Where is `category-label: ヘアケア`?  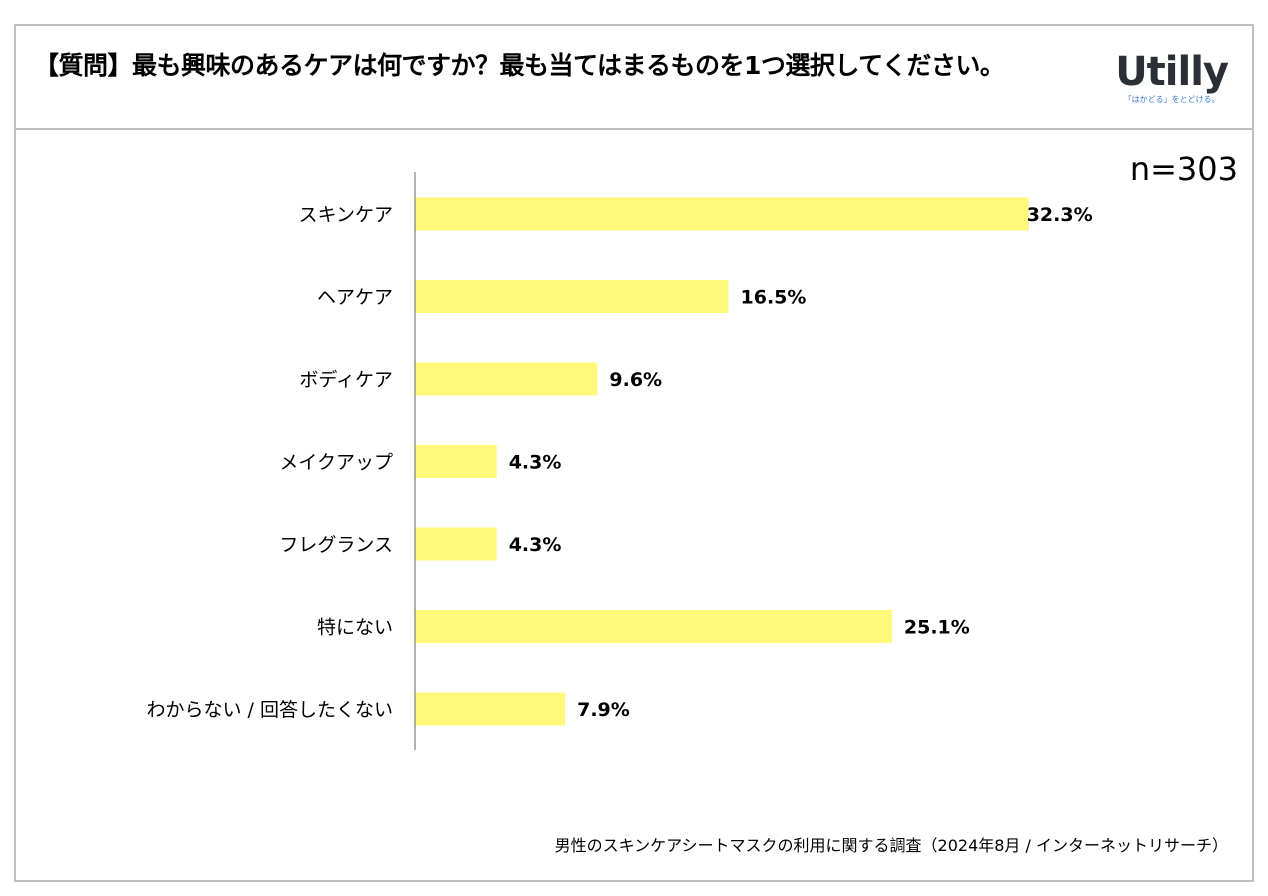 category-label: ヘアケア is located at coordinates (355, 298).